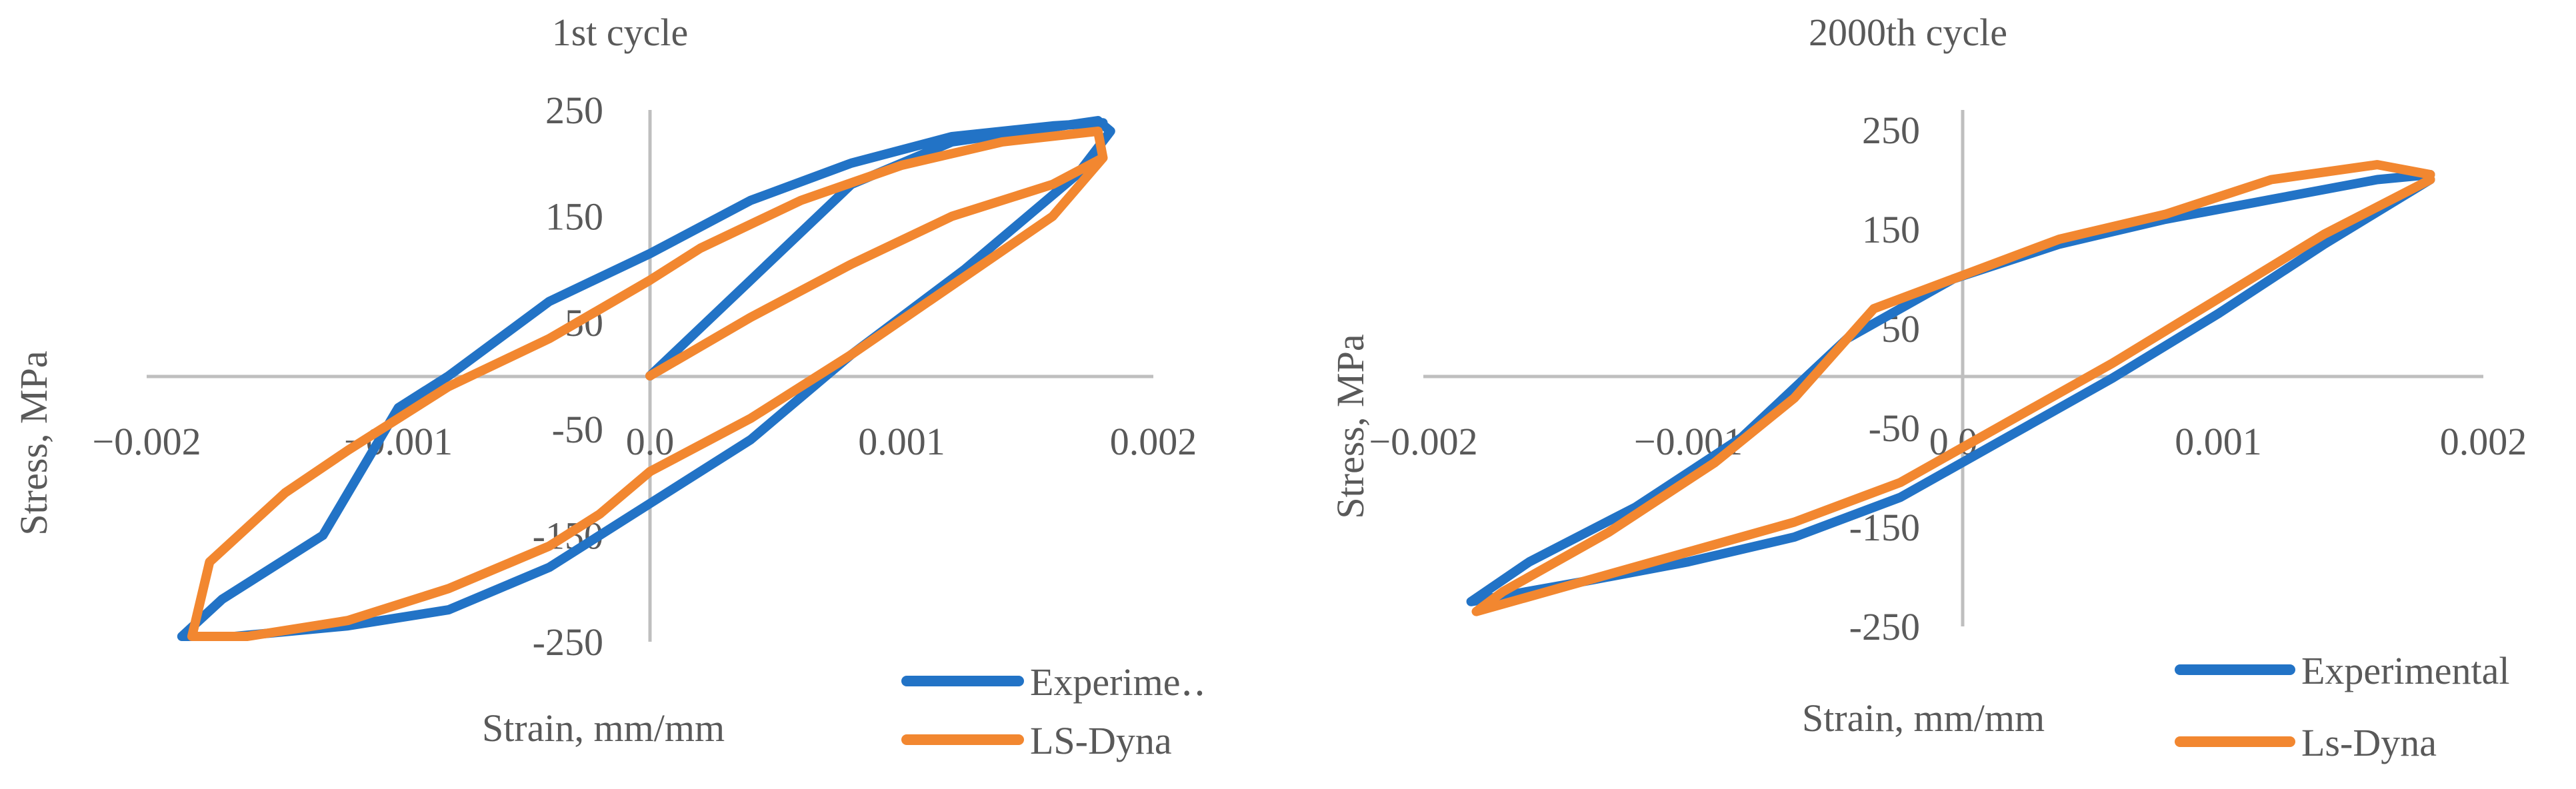 The width and height of the screenshot is (2576, 789). Describe the element at coordinates (2369, 742) in the screenshot. I see `legend-label-ls-dyna: Ls-Dyna` at that location.